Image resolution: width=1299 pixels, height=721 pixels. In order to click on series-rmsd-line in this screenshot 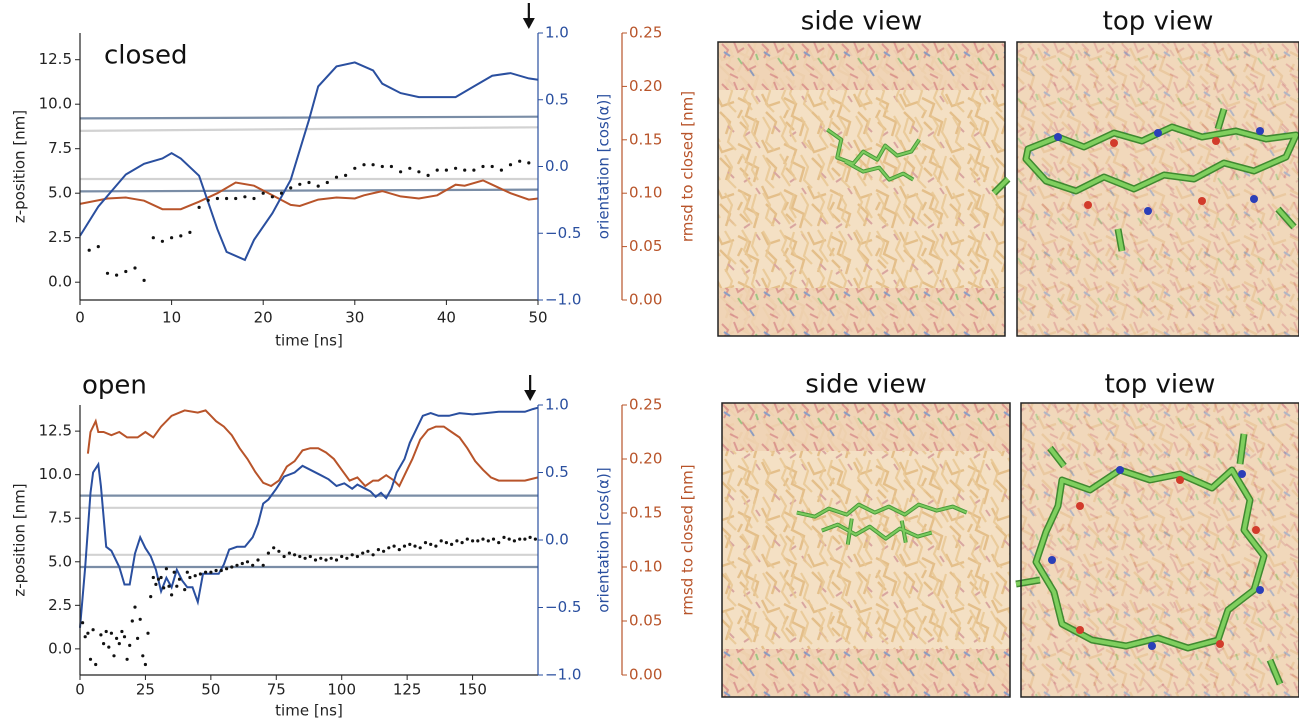, I will do `click(309, 195)`.